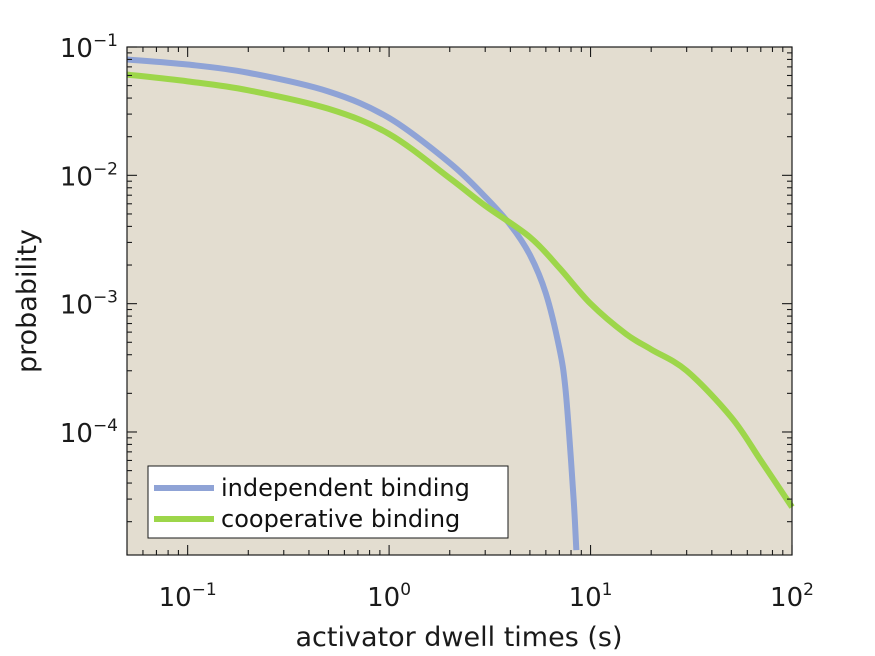  I want to click on legend-box, so click(328, 502).